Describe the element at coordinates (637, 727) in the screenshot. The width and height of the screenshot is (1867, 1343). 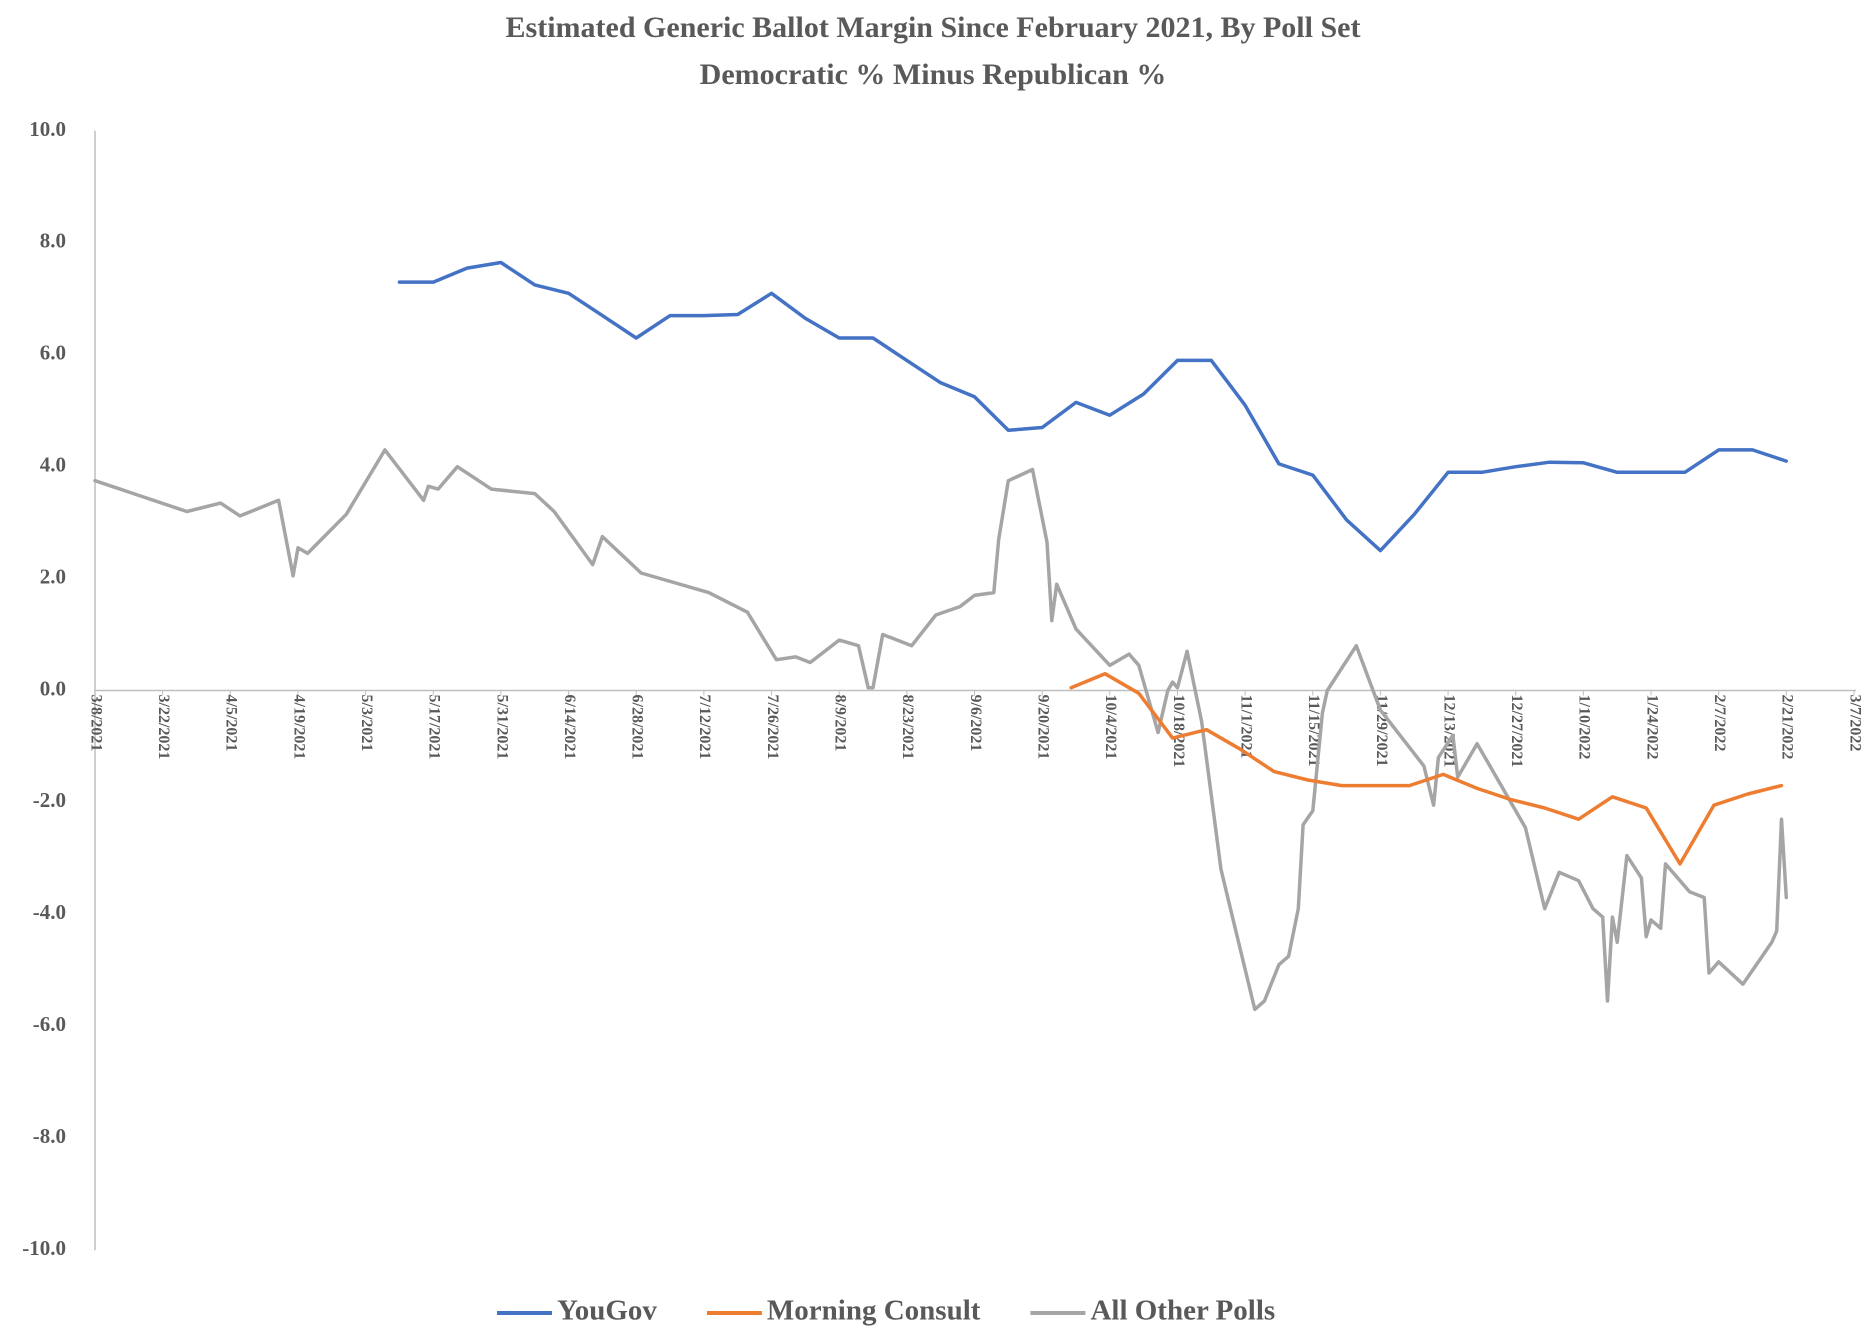
I see `x-tick-label: 6/28/2021` at that location.